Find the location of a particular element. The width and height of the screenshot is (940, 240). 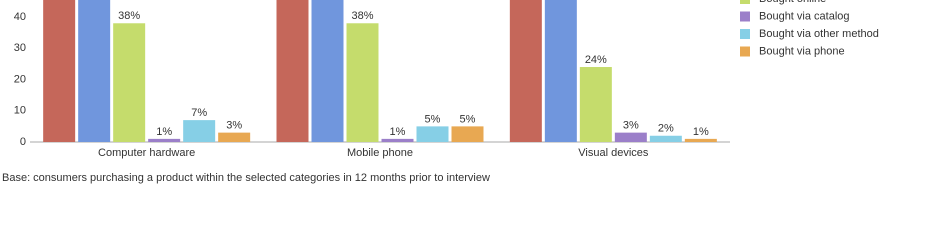

value-label: 2% is located at coordinates (666, 129).